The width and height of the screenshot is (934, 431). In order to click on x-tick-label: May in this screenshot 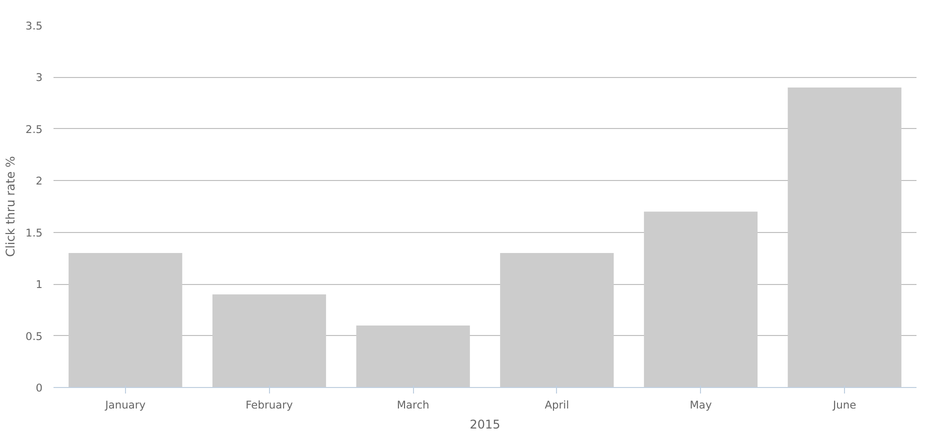, I will do `click(701, 405)`.